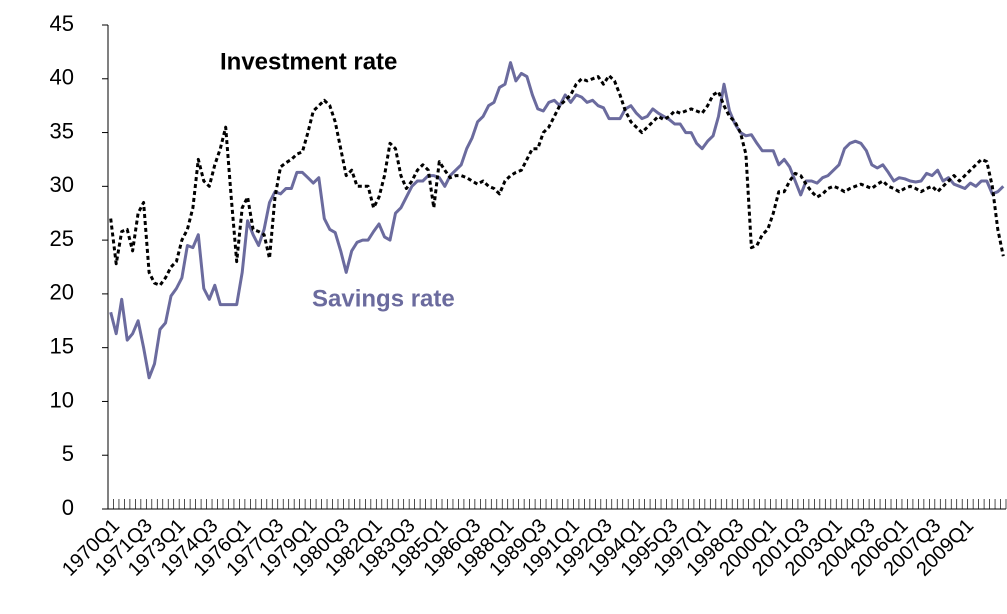 This screenshot has height=614, width=1007. I want to click on y-tick-label: 15, so click(62, 345).